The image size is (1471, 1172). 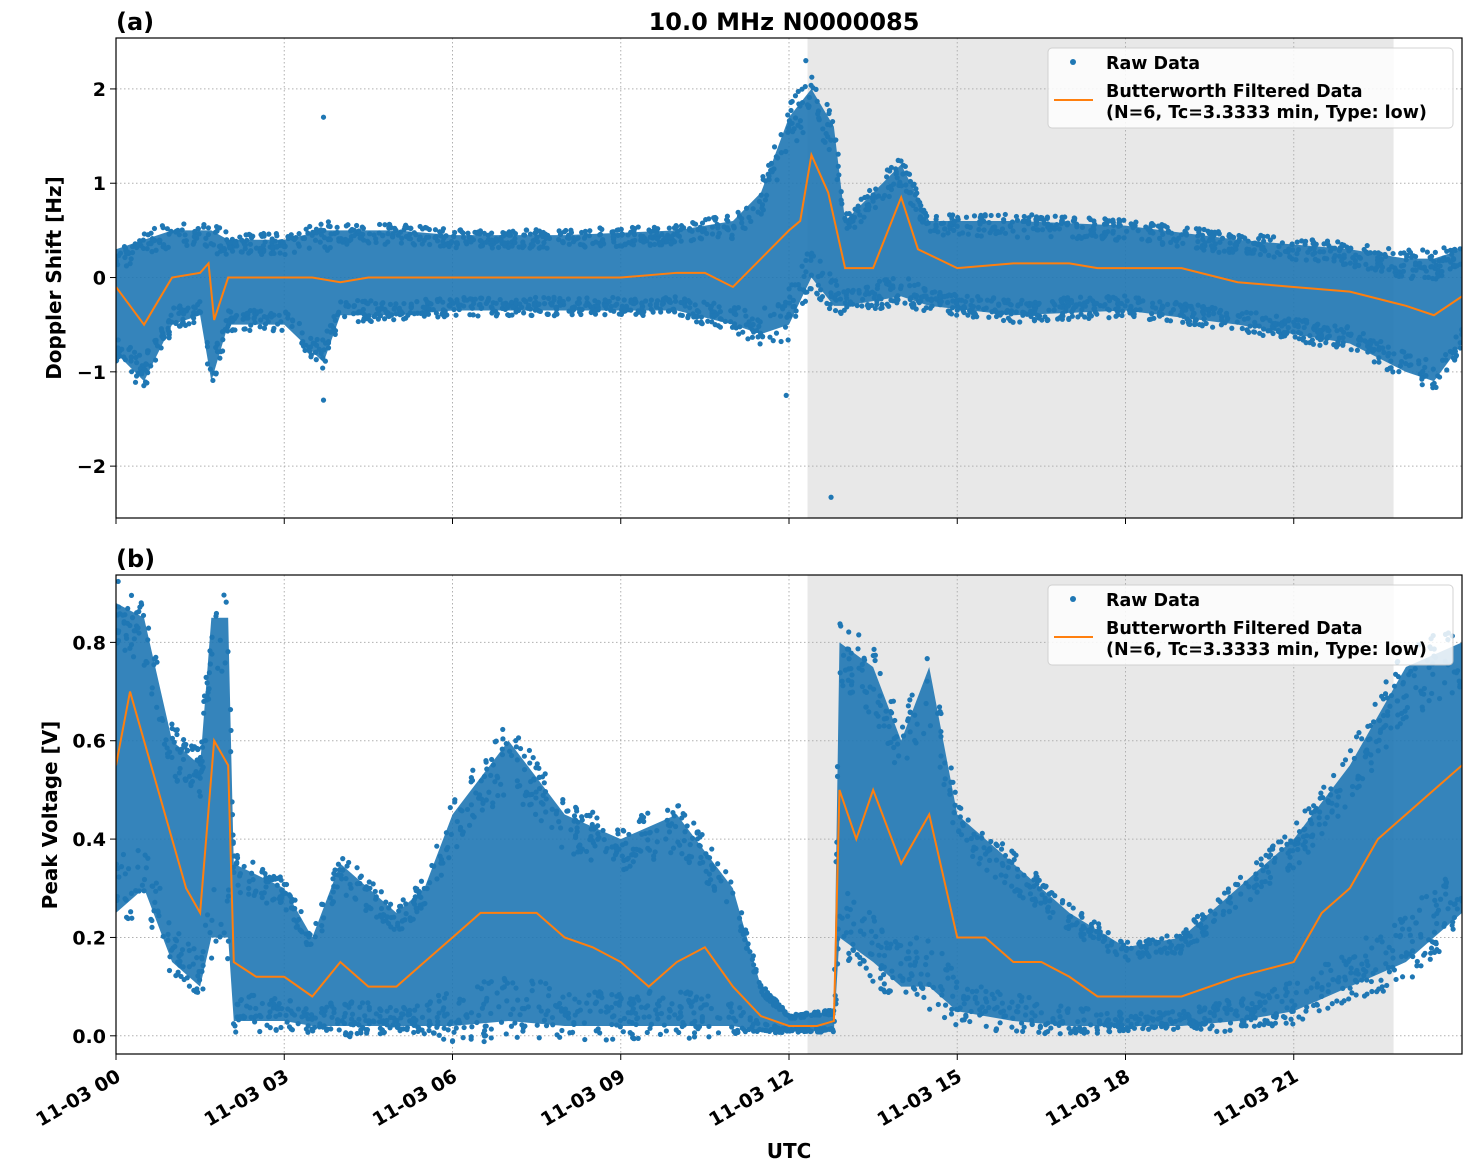 What do you see at coordinates (89, 938) in the screenshot?
I see `y-tick-label: 0.2` at bounding box center [89, 938].